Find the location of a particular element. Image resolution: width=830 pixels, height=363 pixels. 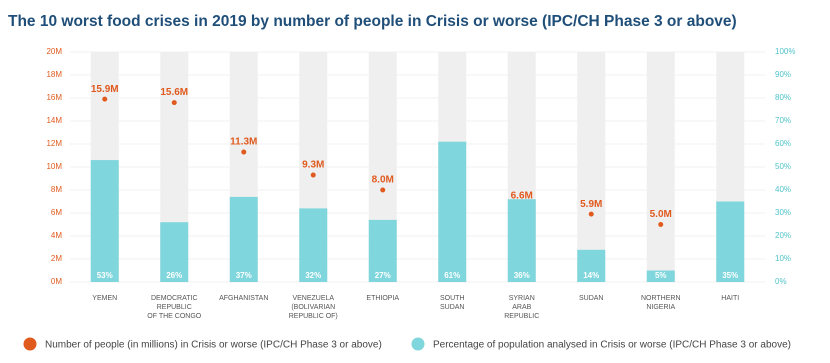

bar-label: 37% is located at coordinates (244, 275).